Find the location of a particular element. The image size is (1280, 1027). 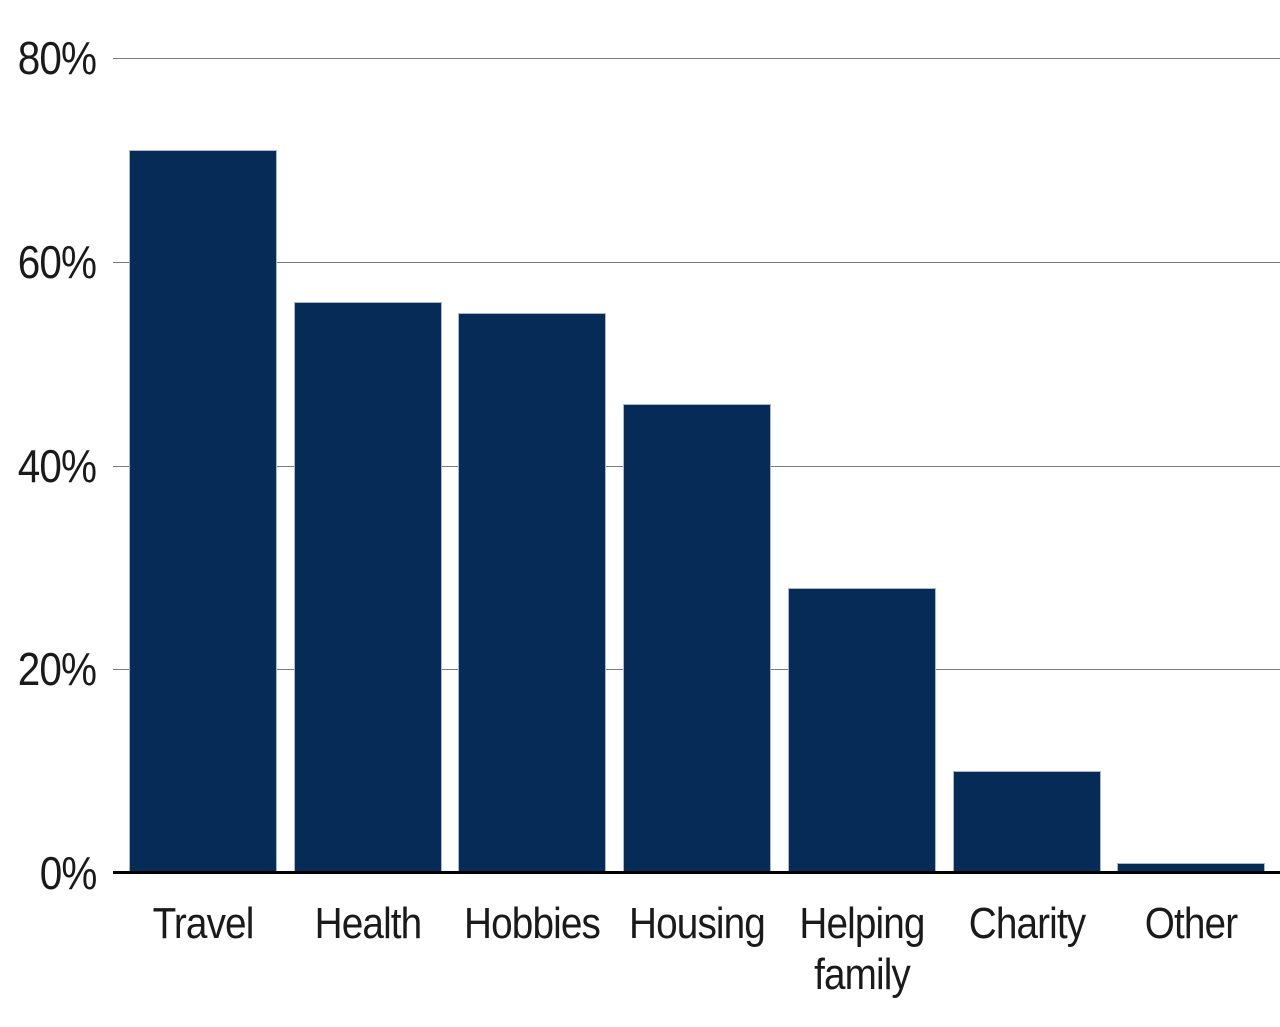

x-tick-label-hobbies: Hobbies is located at coordinates (532, 923).